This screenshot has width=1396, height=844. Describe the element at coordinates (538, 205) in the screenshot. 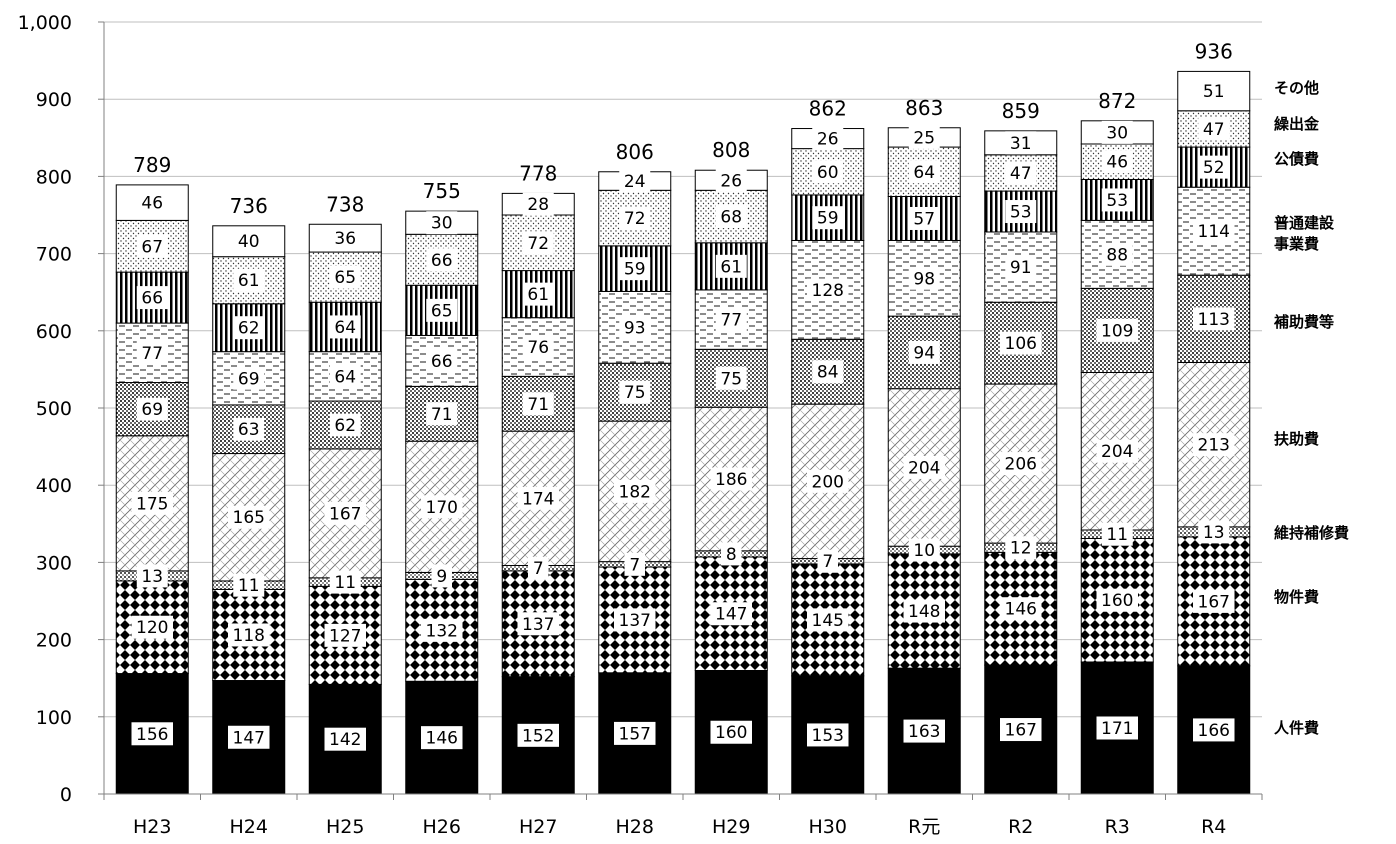

I see `data-label: 28` at that location.